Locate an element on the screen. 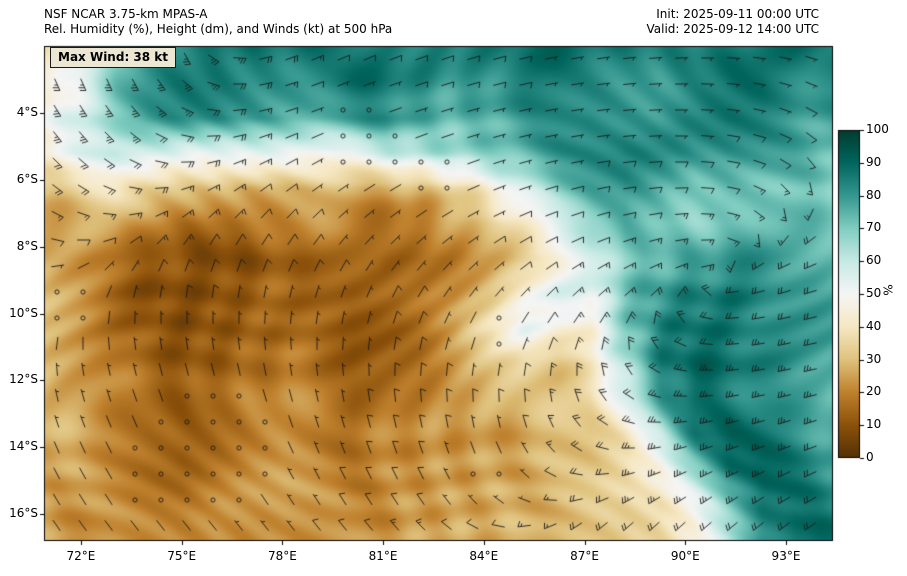 The width and height of the screenshot is (907, 576). colorbar-tick-label: 10 is located at coordinates (874, 424).